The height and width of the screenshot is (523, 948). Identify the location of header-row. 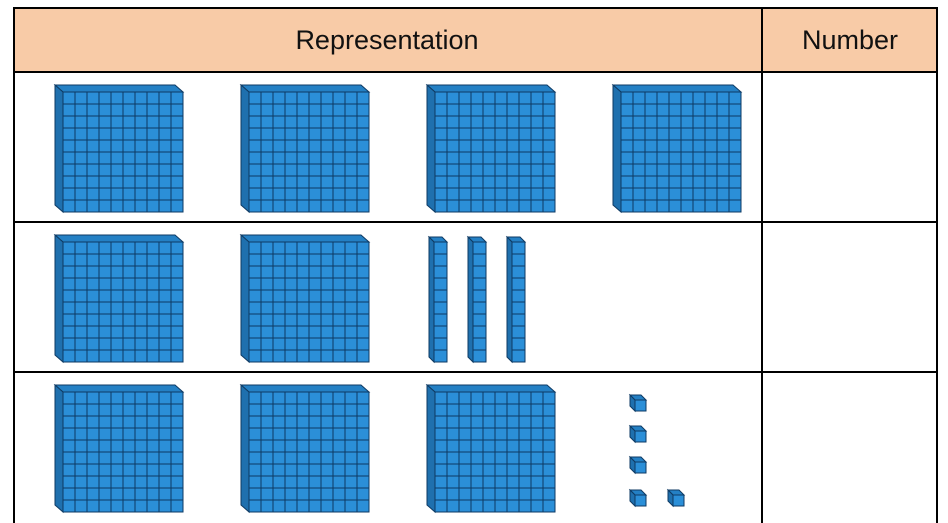
(475, 40).